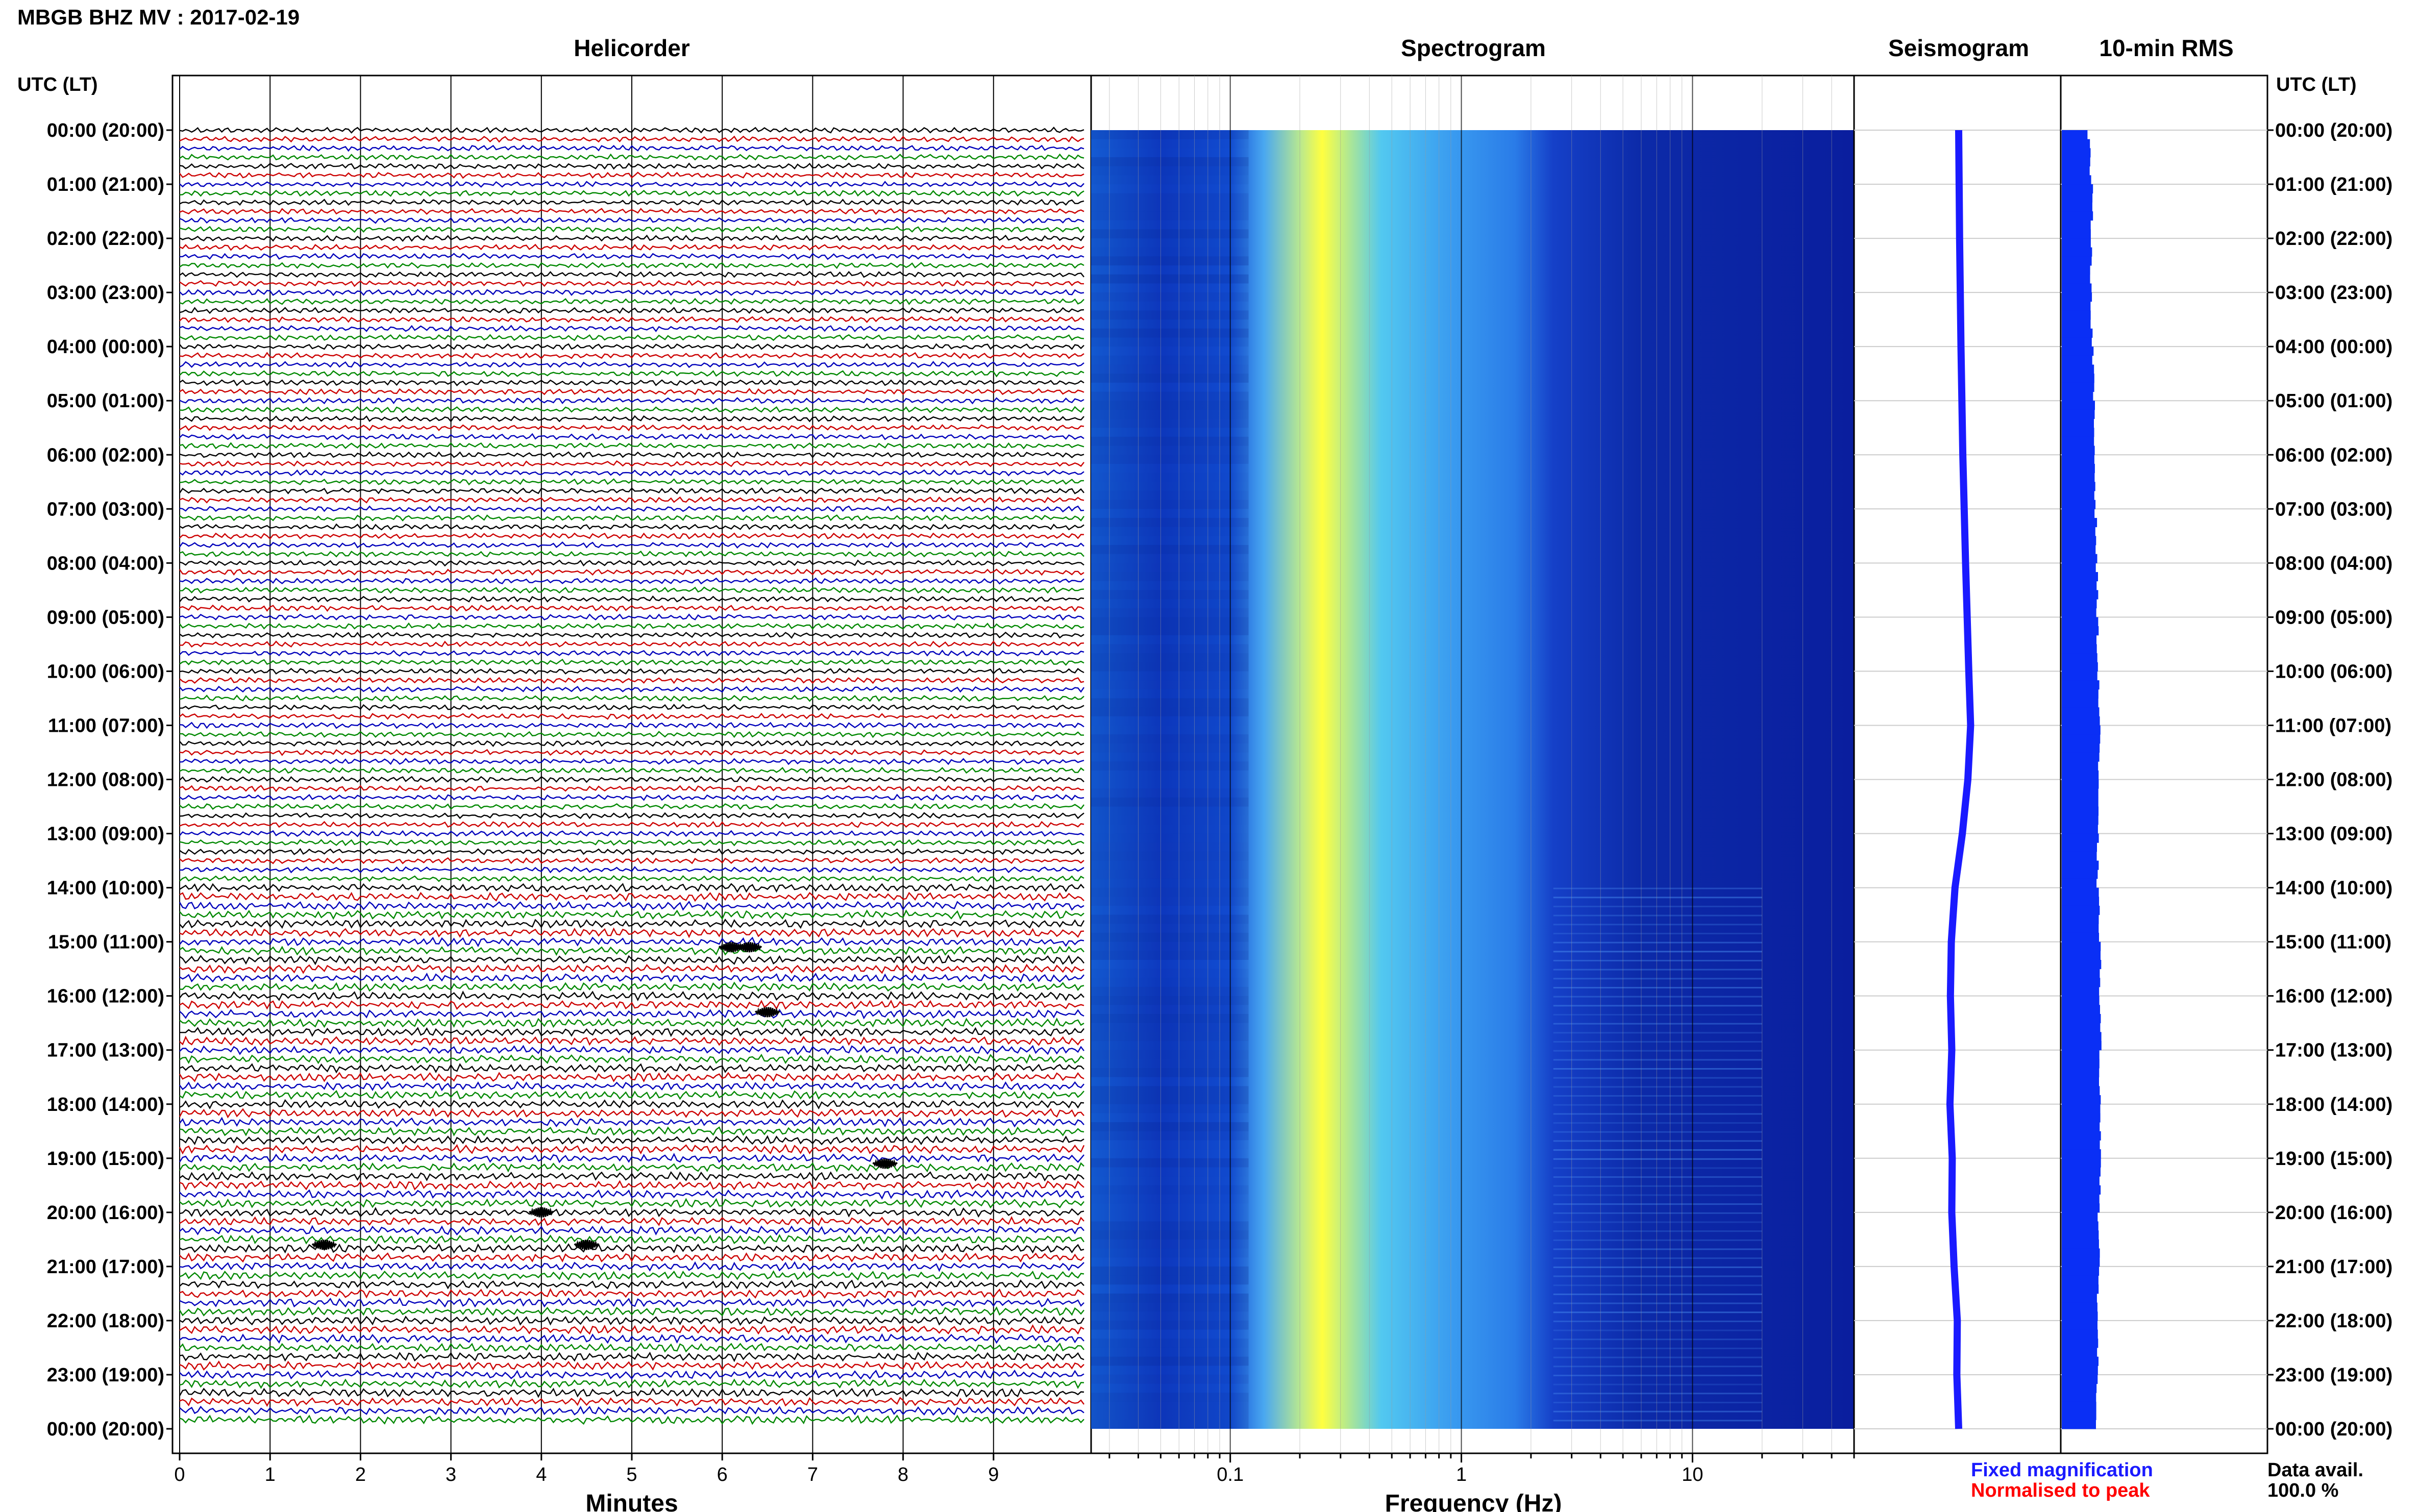  I want to click on helicorder-x-tick-label: 7, so click(812, 1474).